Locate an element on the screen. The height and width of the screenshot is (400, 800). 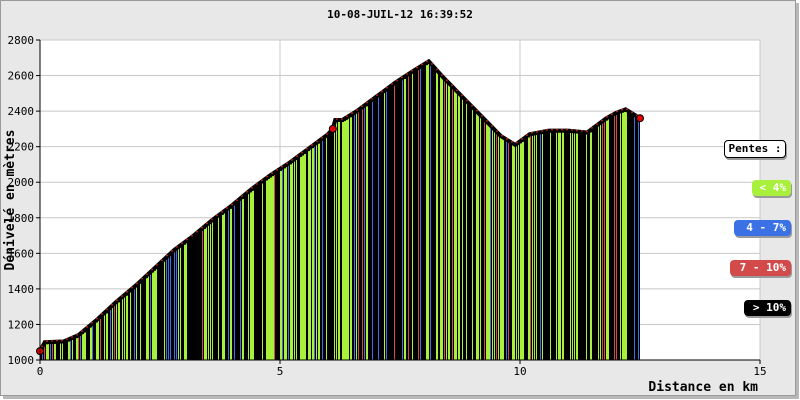
legend-entry-4-7: 4 - 7% is located at coordinates (762, 228).